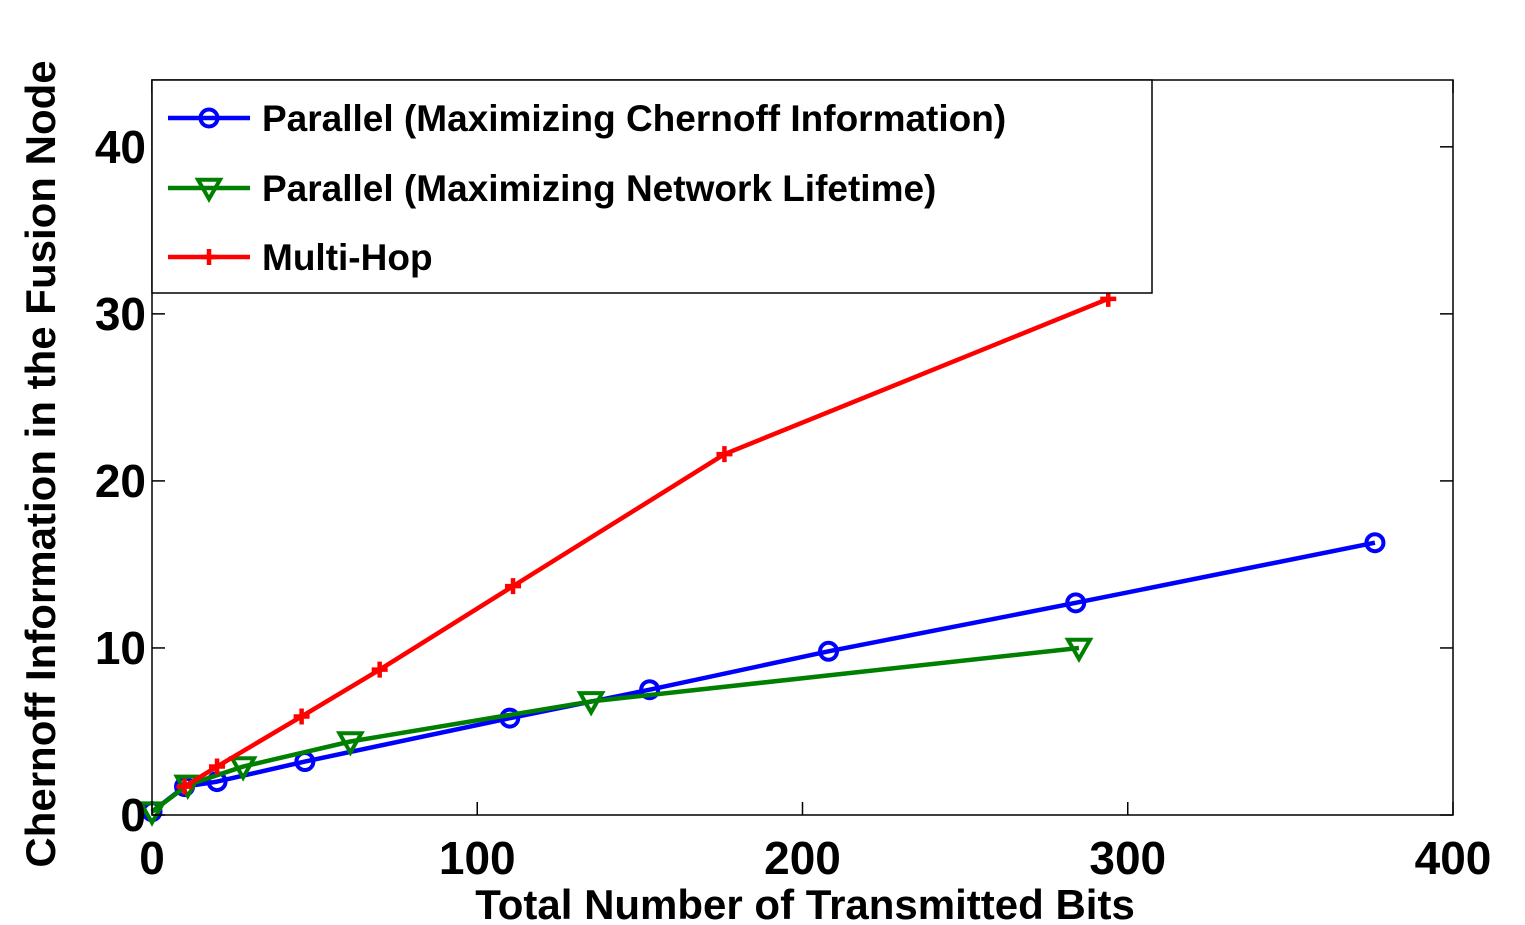  Describe the element at coordinates (1453, 858) in the screenshot. I see `x-tick-label: 400` at that location.